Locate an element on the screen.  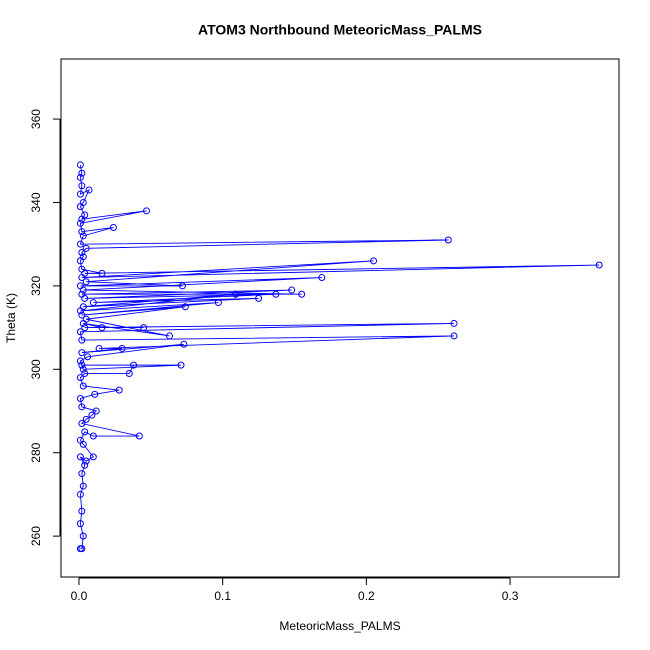
x-tick-label: 0.3 is located at coordinates (510, 596).